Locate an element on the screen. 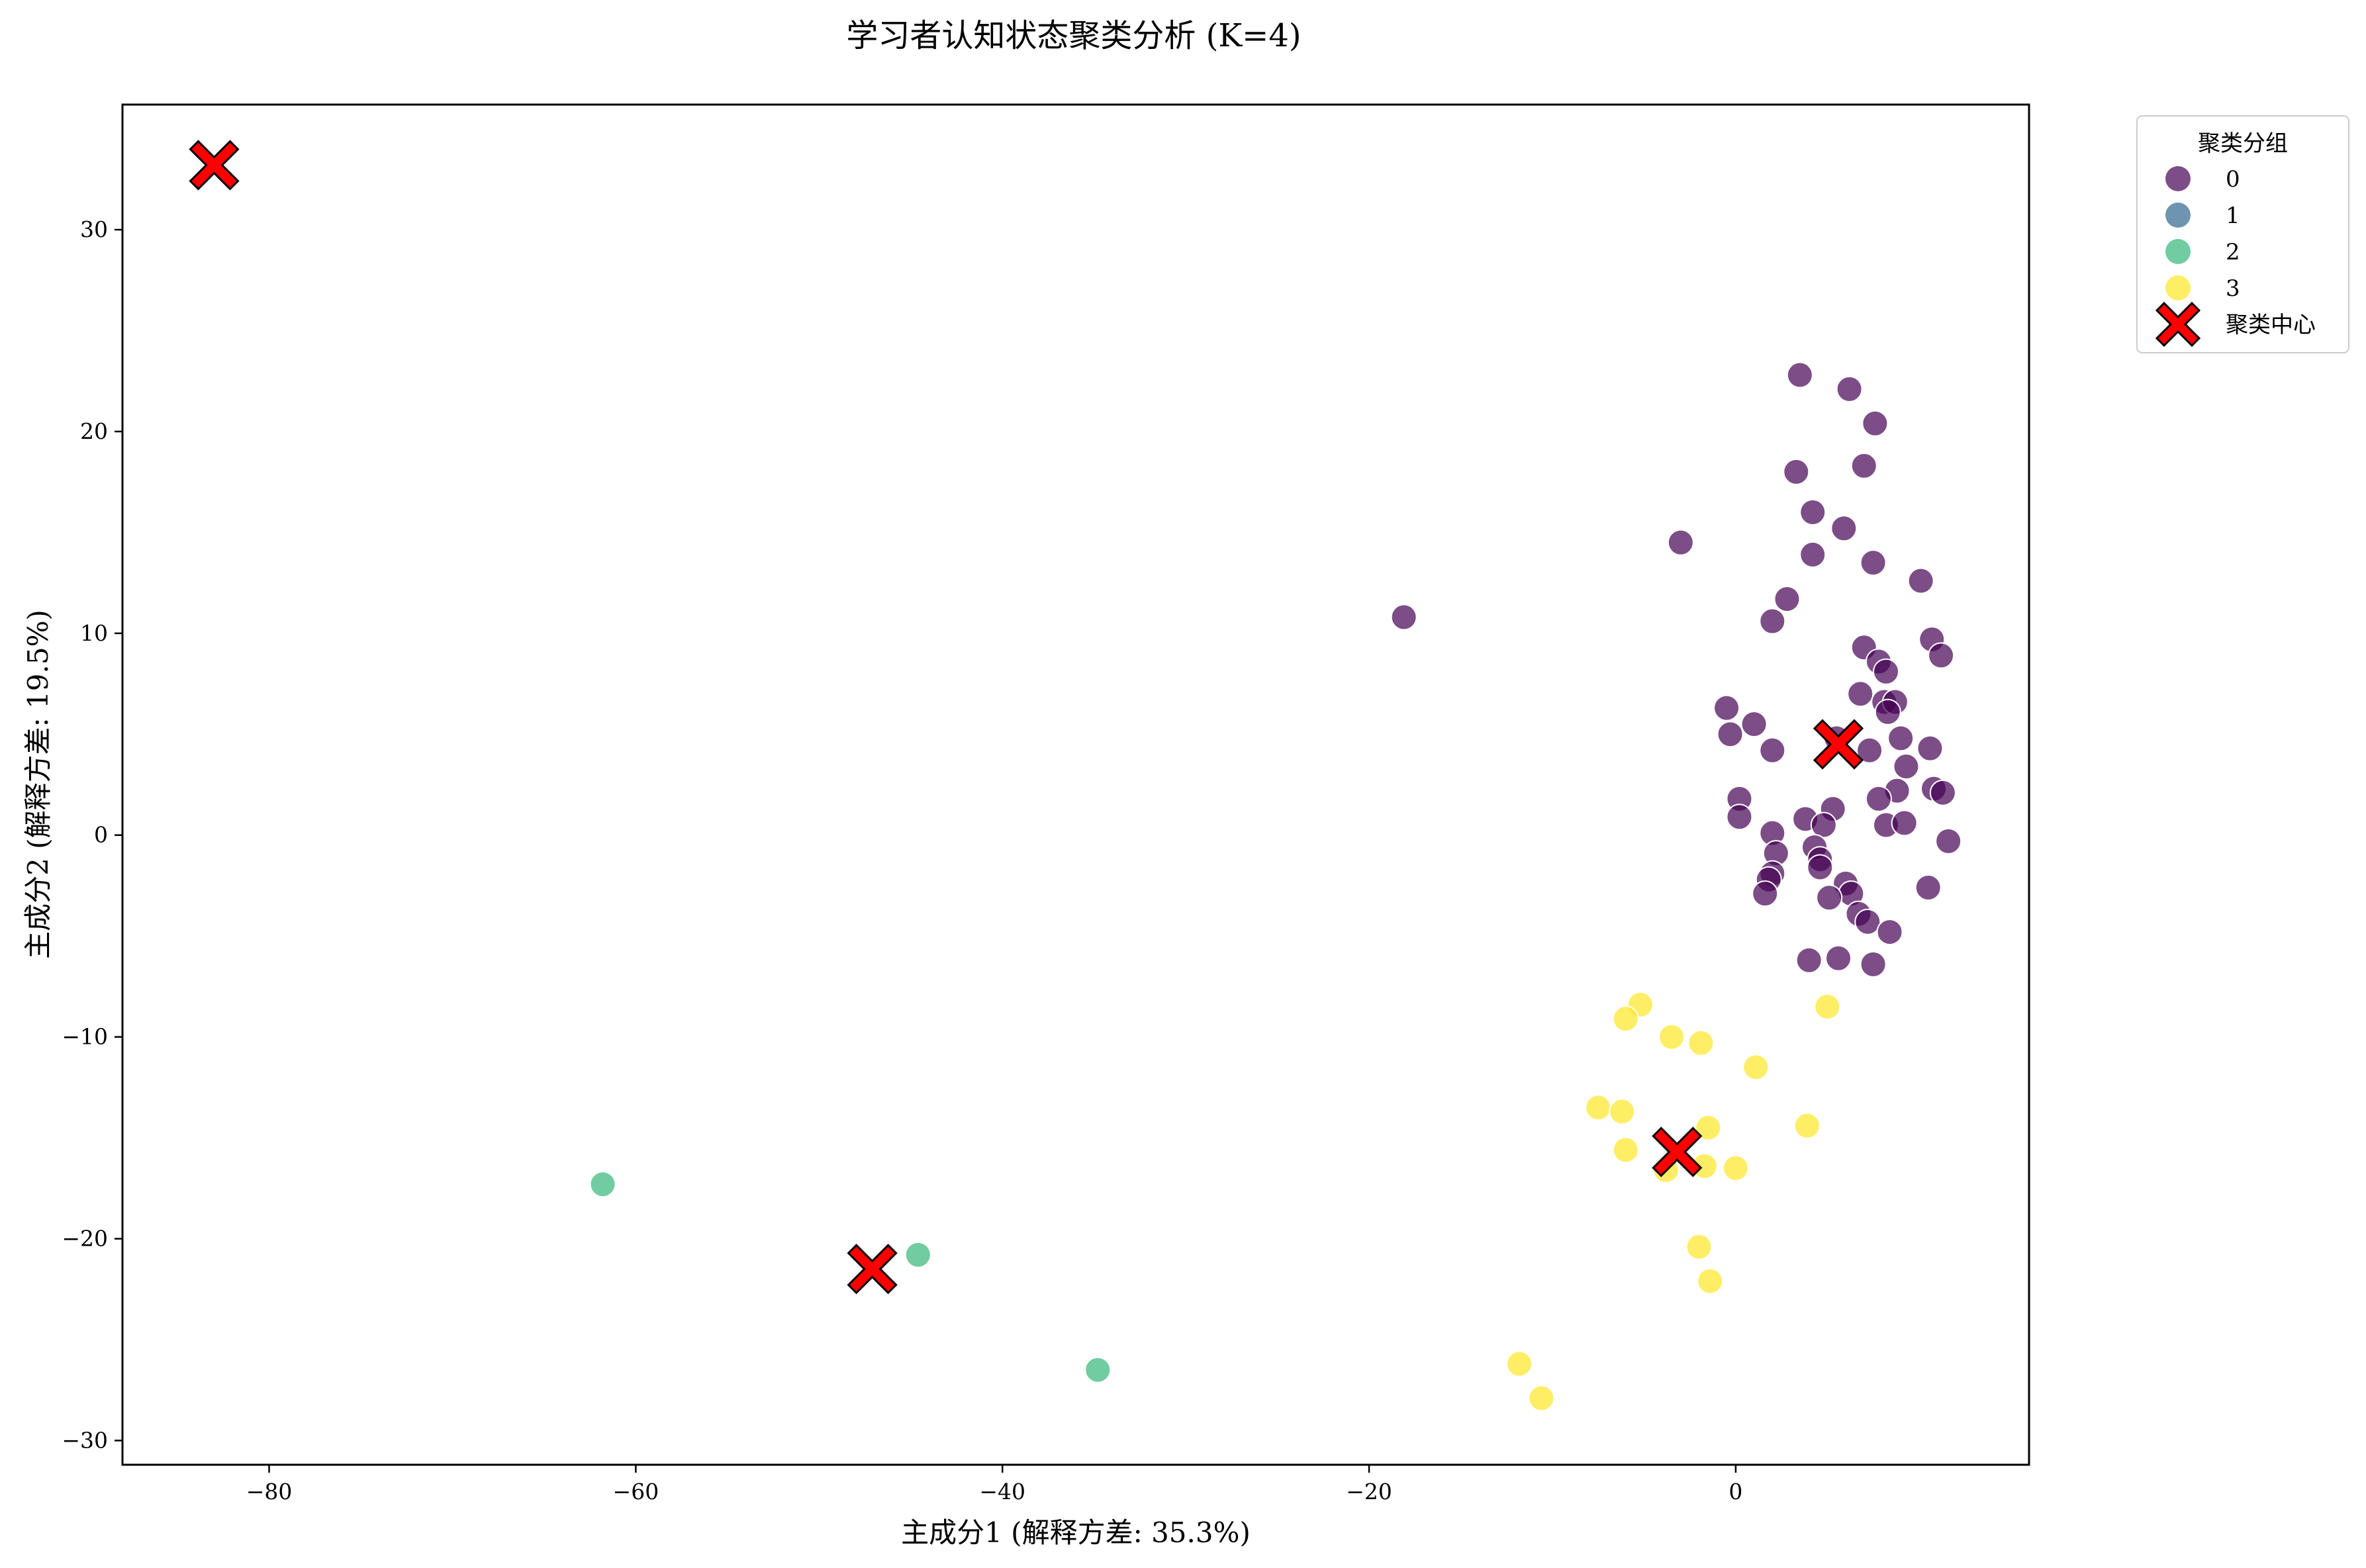 The width and height of the screenshot is (2366, 1568). legend-marker-centers is located at coordinates (2178, 324).